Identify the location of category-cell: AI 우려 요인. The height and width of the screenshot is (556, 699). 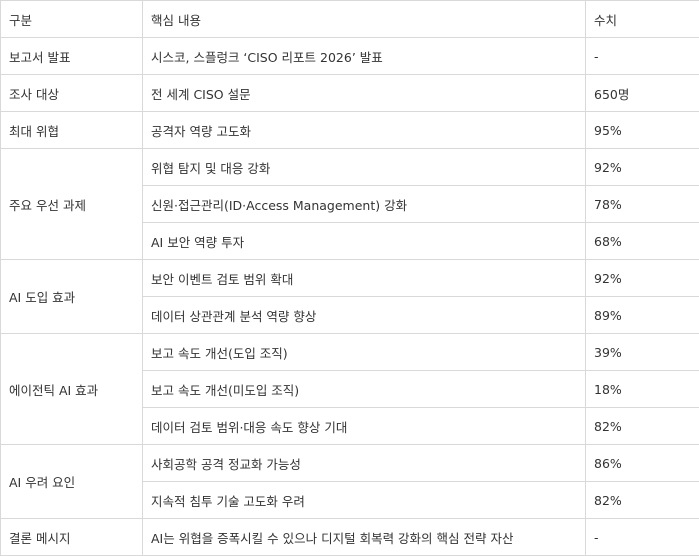
(72, 482).